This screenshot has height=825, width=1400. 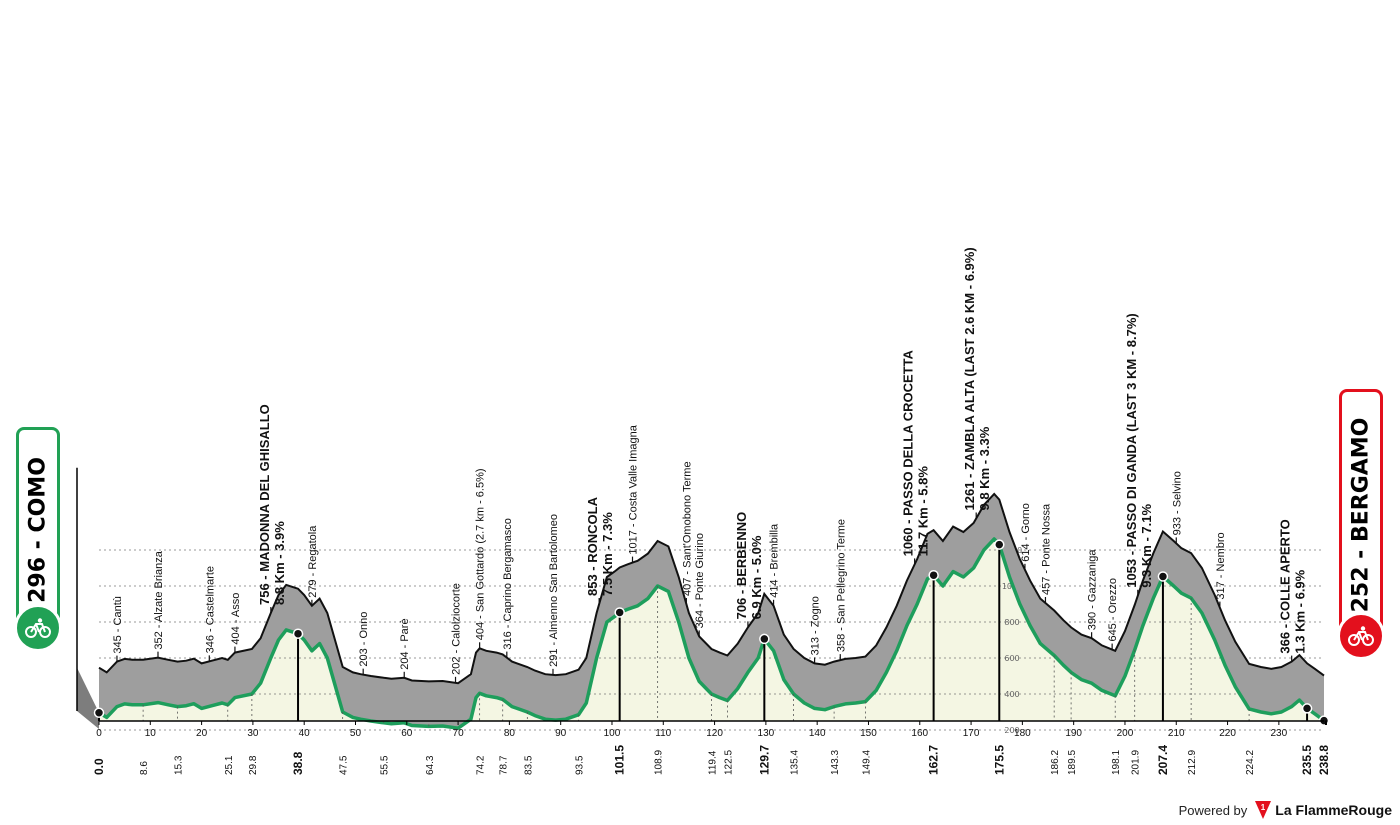 I want to click on km-label: 8.6, so click(x=144, y=768).